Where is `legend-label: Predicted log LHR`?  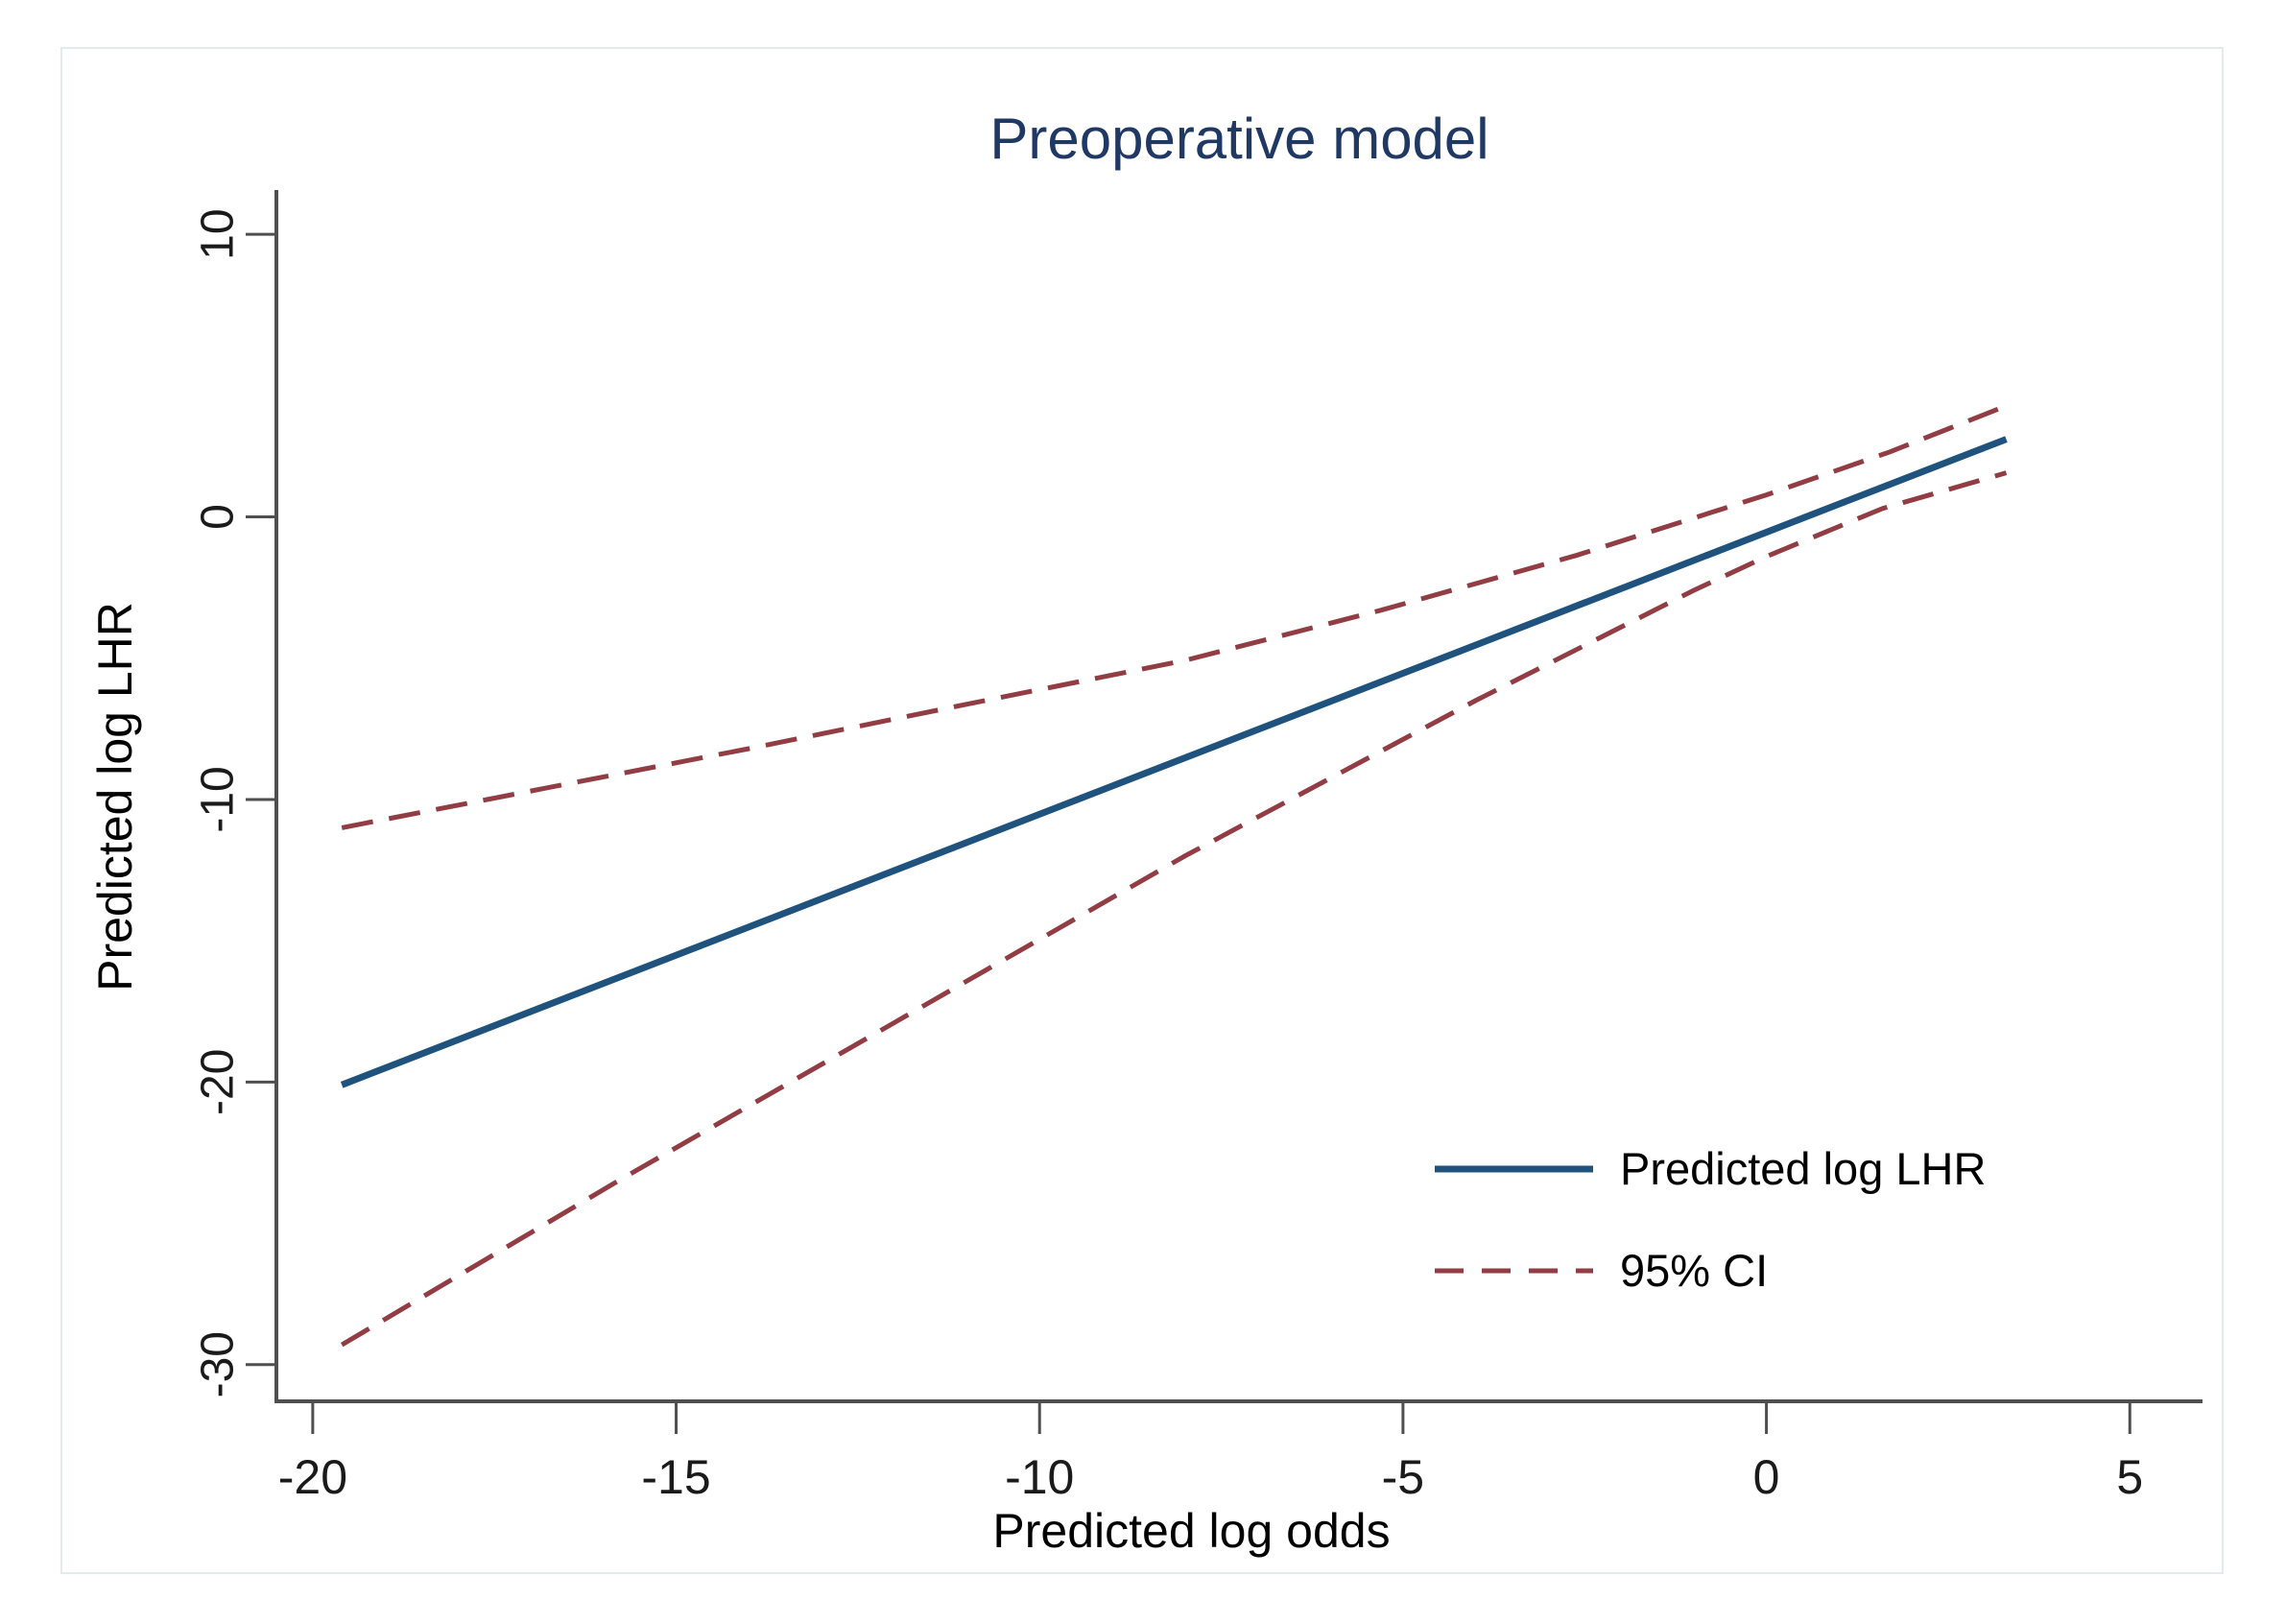 legend-label: Predicted log LHR is located at coordinates (1803, 1168).